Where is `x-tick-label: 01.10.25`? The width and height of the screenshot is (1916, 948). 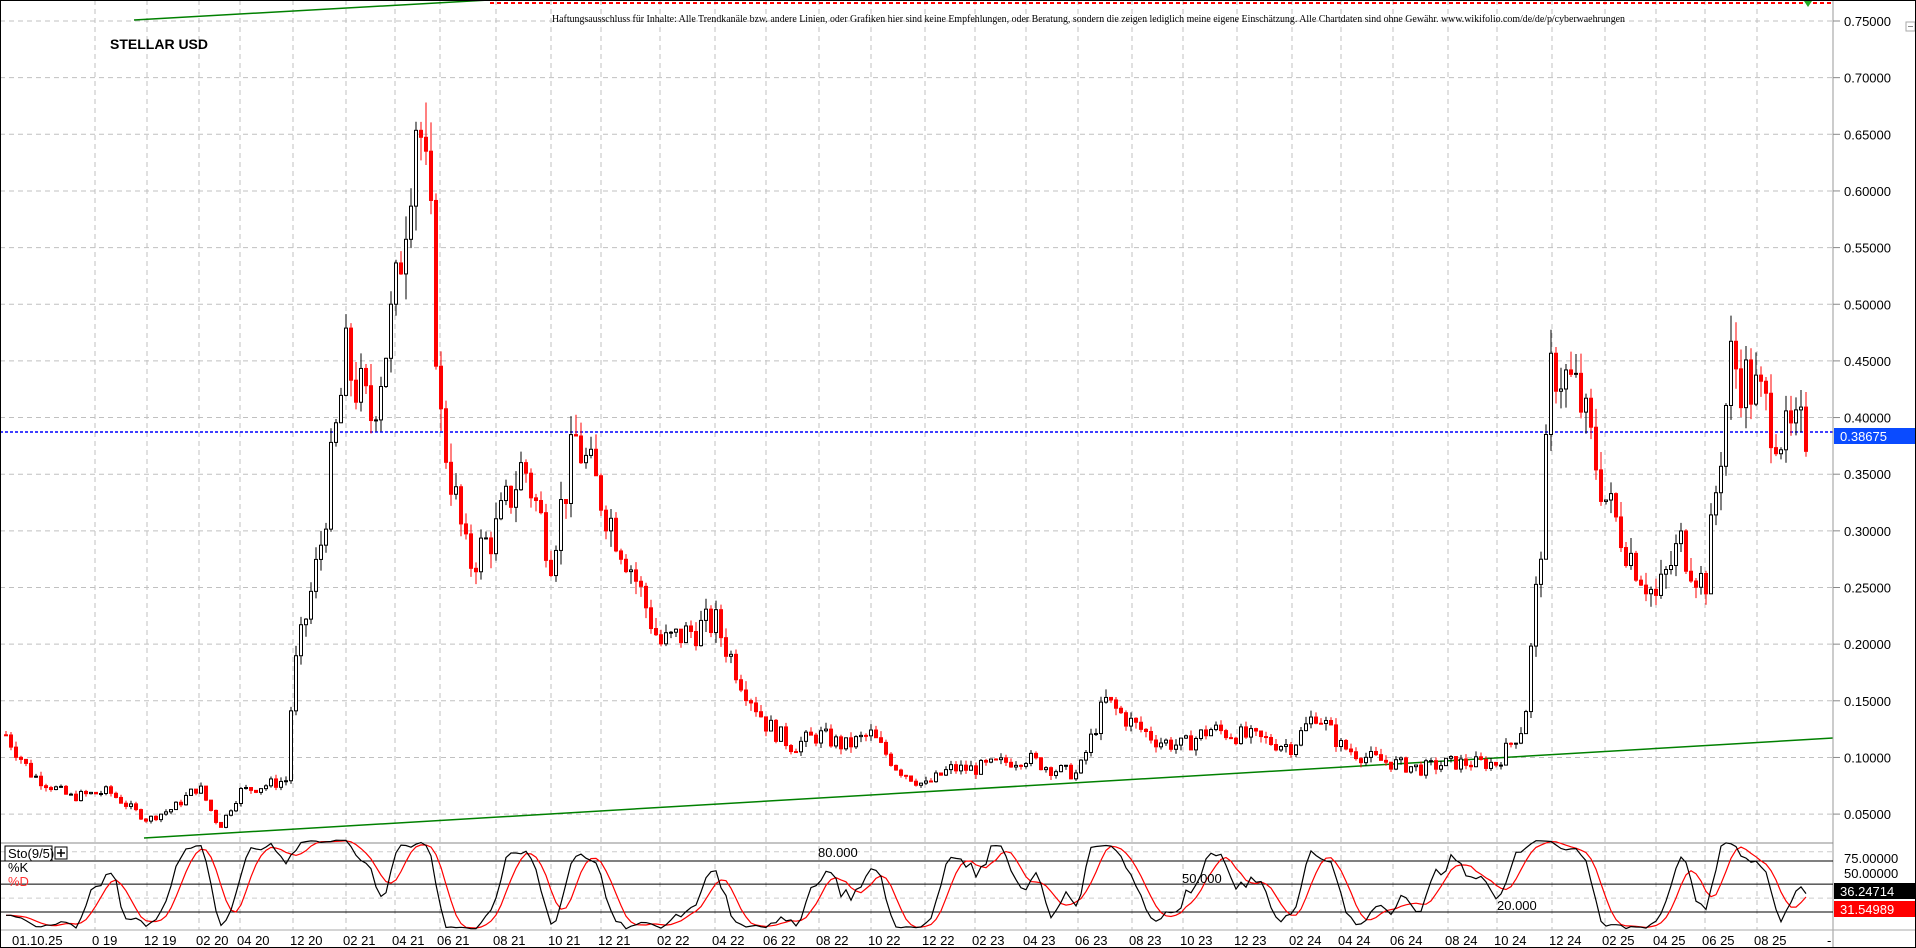 x-tick-label: 01.10.25 is located at coordinates (37, 940).